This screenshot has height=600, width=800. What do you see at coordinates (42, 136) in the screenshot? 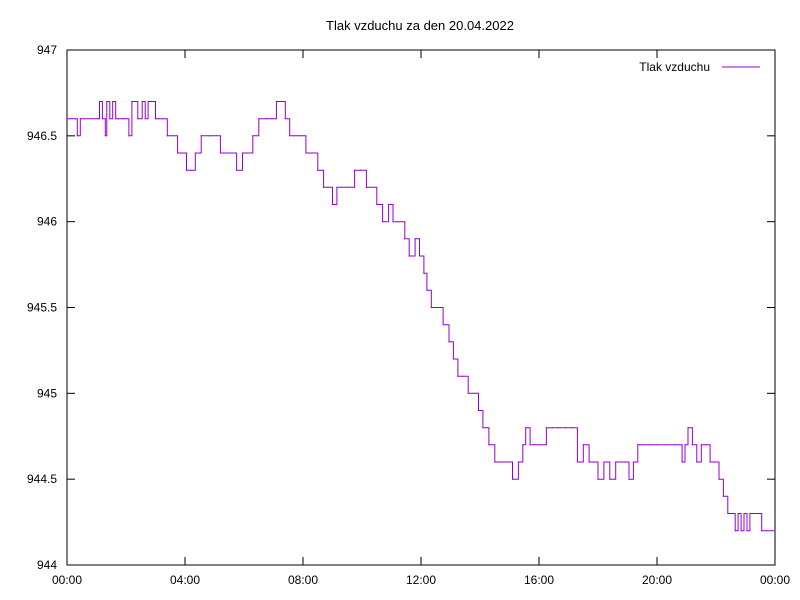
I see `y-tick-label: 946.5` at bounding box center [42, 136].